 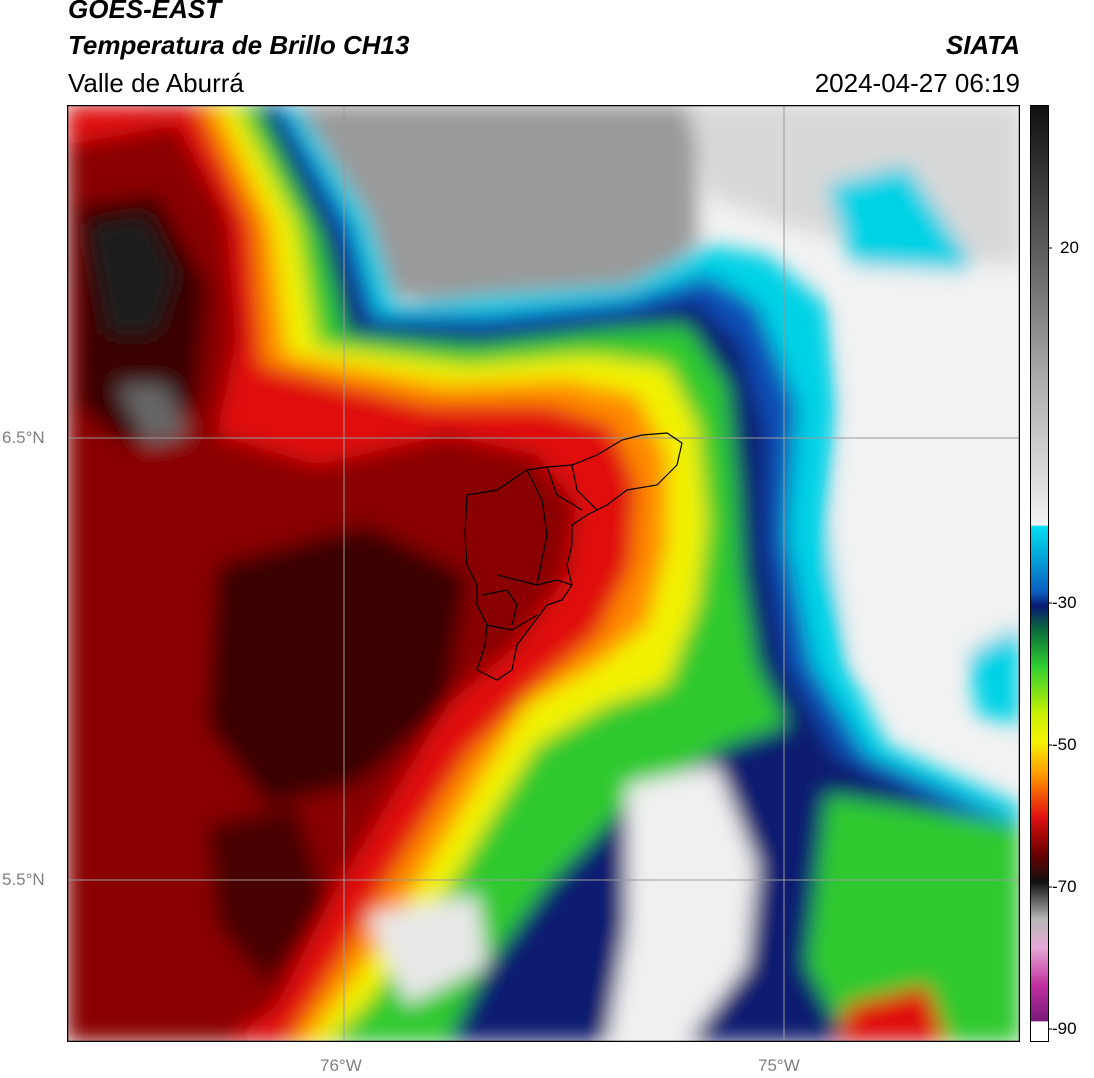 What do you see at coordinates (779, 1065) in the screenshot?
I see `lon-label-75w: 75°W` at bounding box center [779, 1065].